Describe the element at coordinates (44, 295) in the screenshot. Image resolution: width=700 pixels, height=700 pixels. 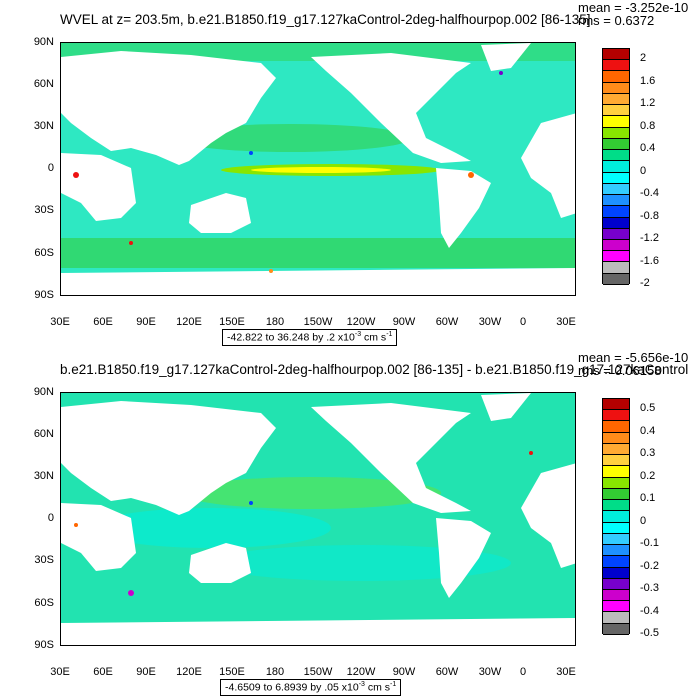
I see `top-lat-label: 90S` at that location.